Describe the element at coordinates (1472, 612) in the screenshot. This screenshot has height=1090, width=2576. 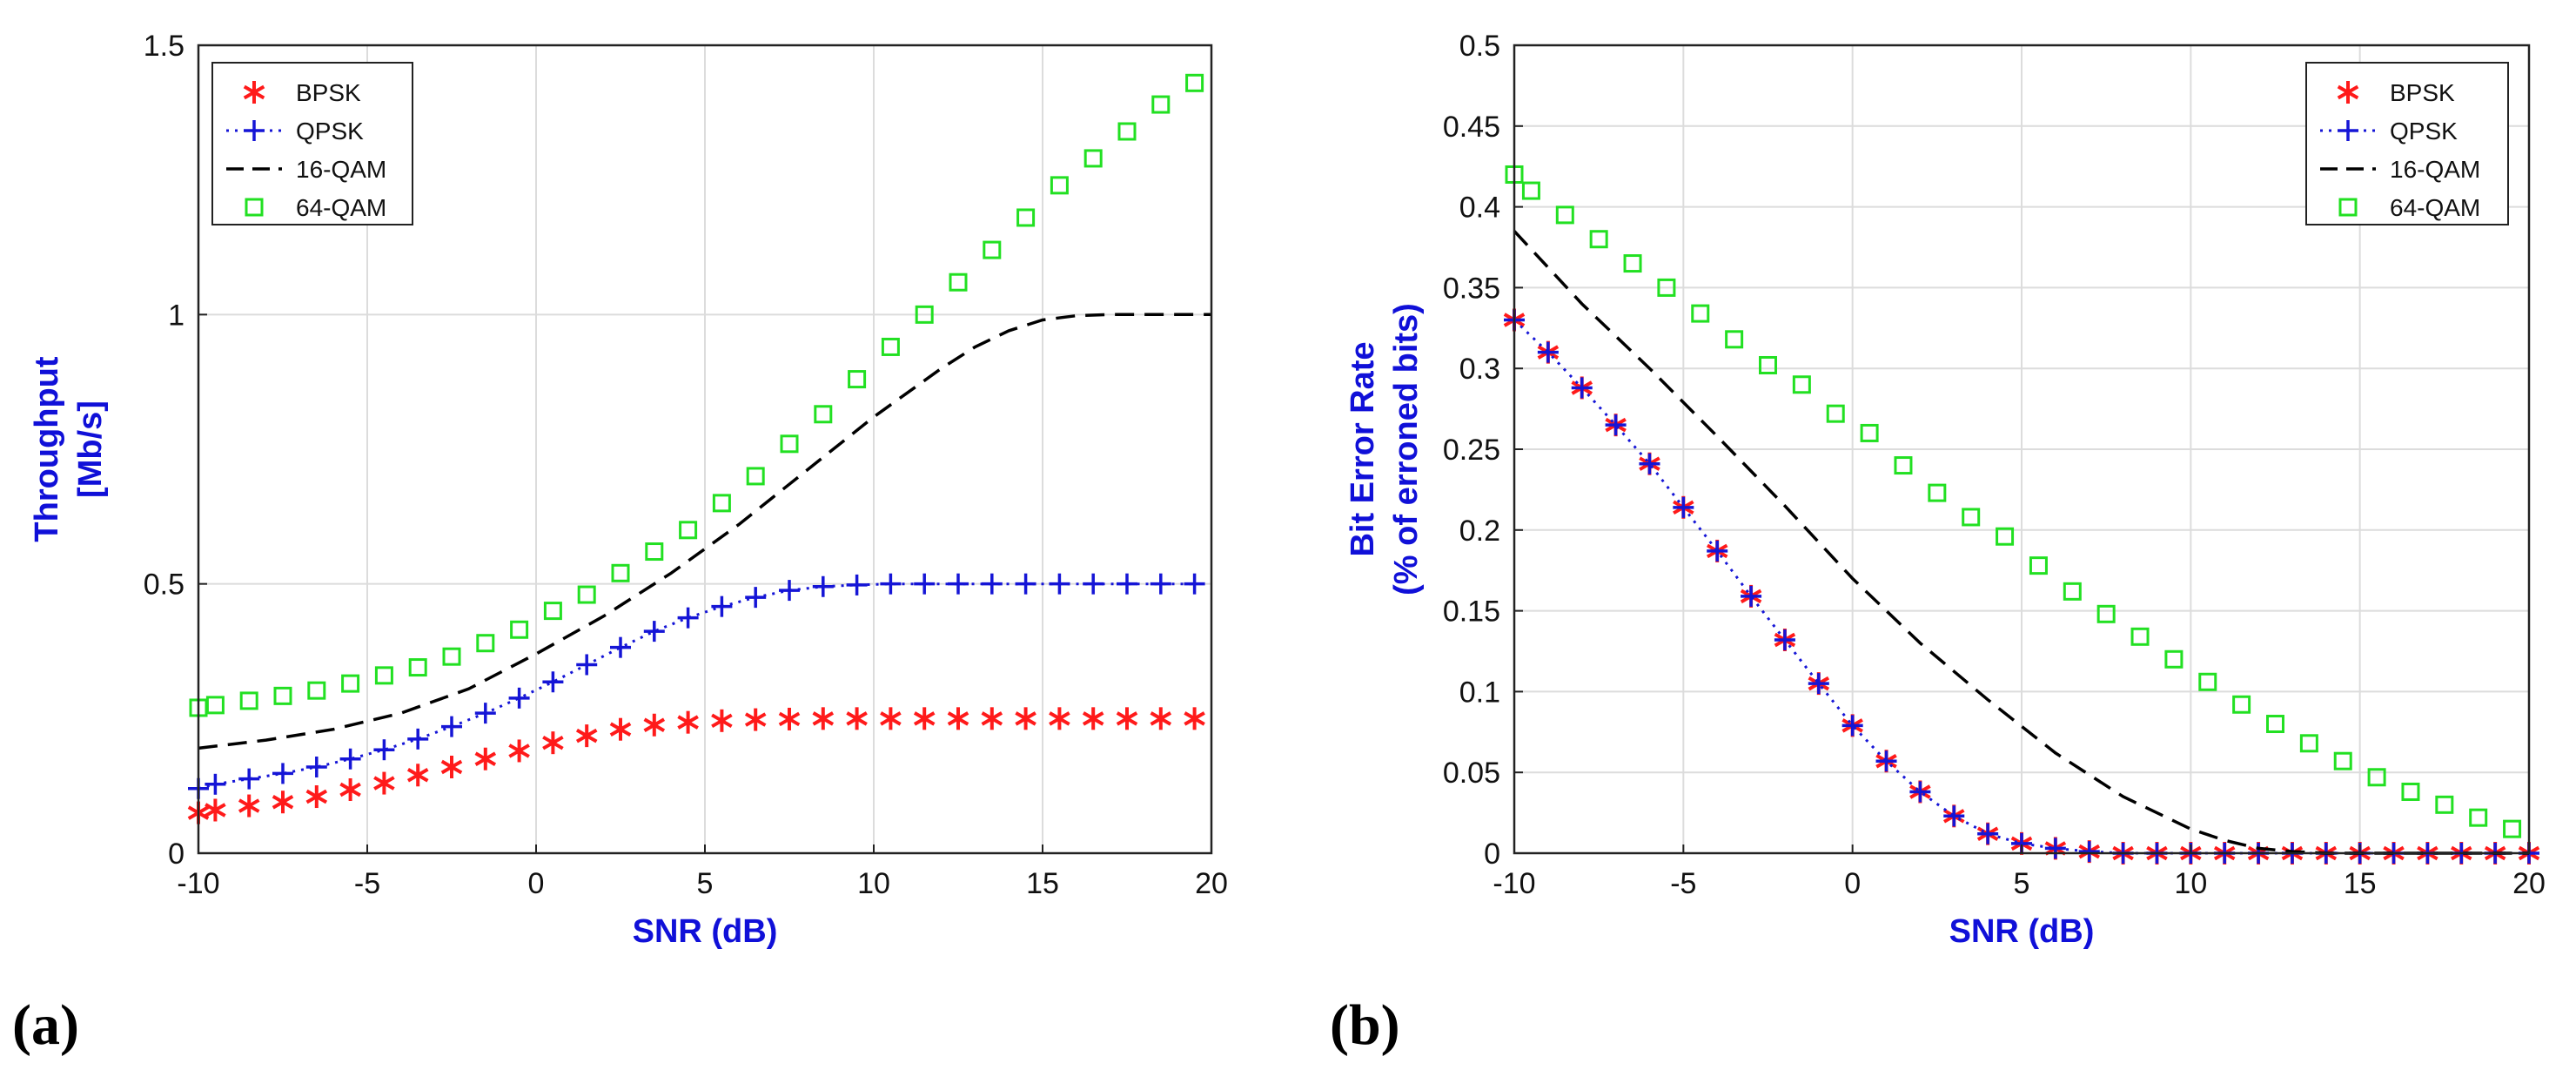
I see `y-tick-label: 0.15` at that location.